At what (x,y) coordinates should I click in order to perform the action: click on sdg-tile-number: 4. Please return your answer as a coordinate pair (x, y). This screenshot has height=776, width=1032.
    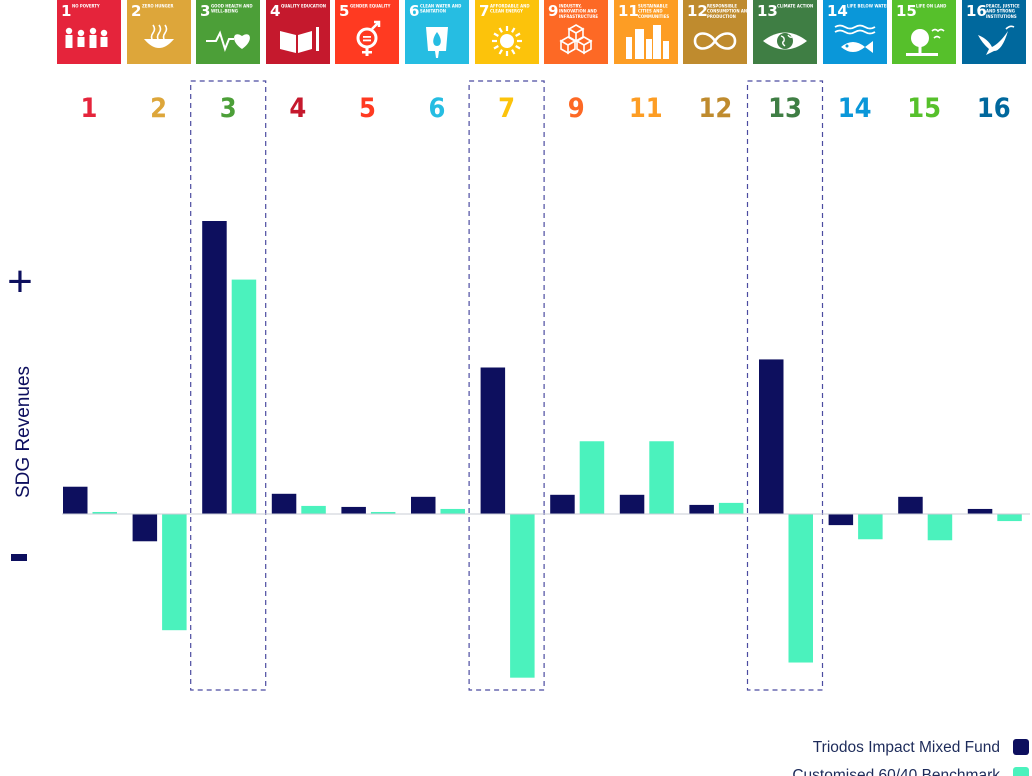
    Looking at the image, I should click on (275, 11).